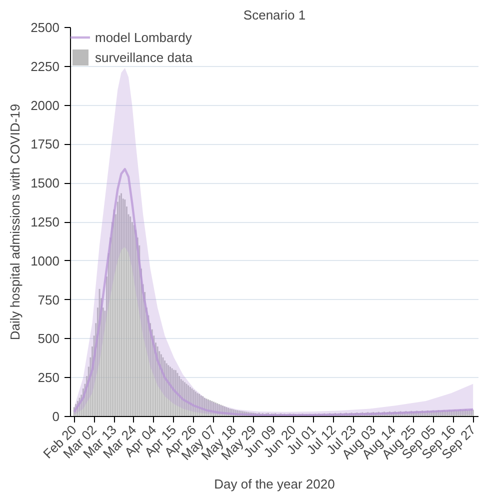  Describe the element at coordinates (45, 27) in the screenshot. I see `y-tick-label: 2500` at that location.